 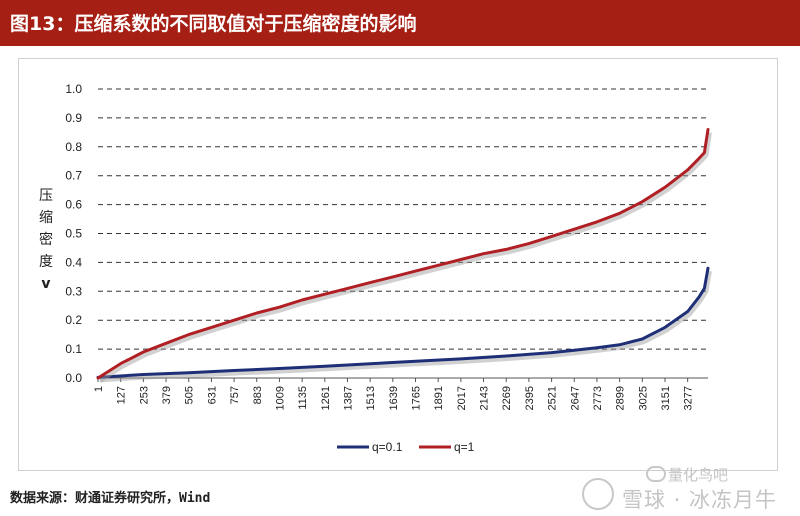 I want to click on y-tick-label: 0.9, so click(x=73, y=118).